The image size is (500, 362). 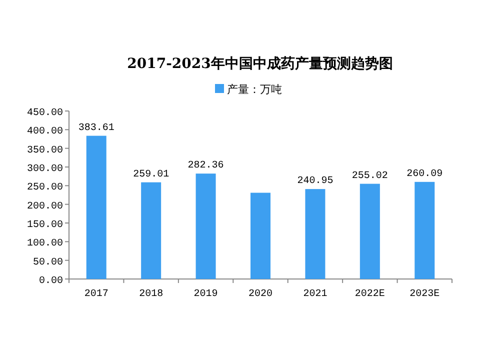 I want to click on y-tick-label: 250.00, so click(x=44, y=188).